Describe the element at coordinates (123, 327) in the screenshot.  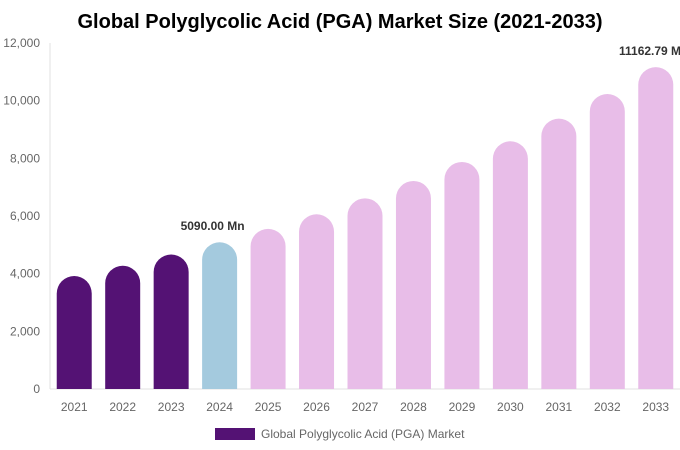
I see `bar-2022` at that location.